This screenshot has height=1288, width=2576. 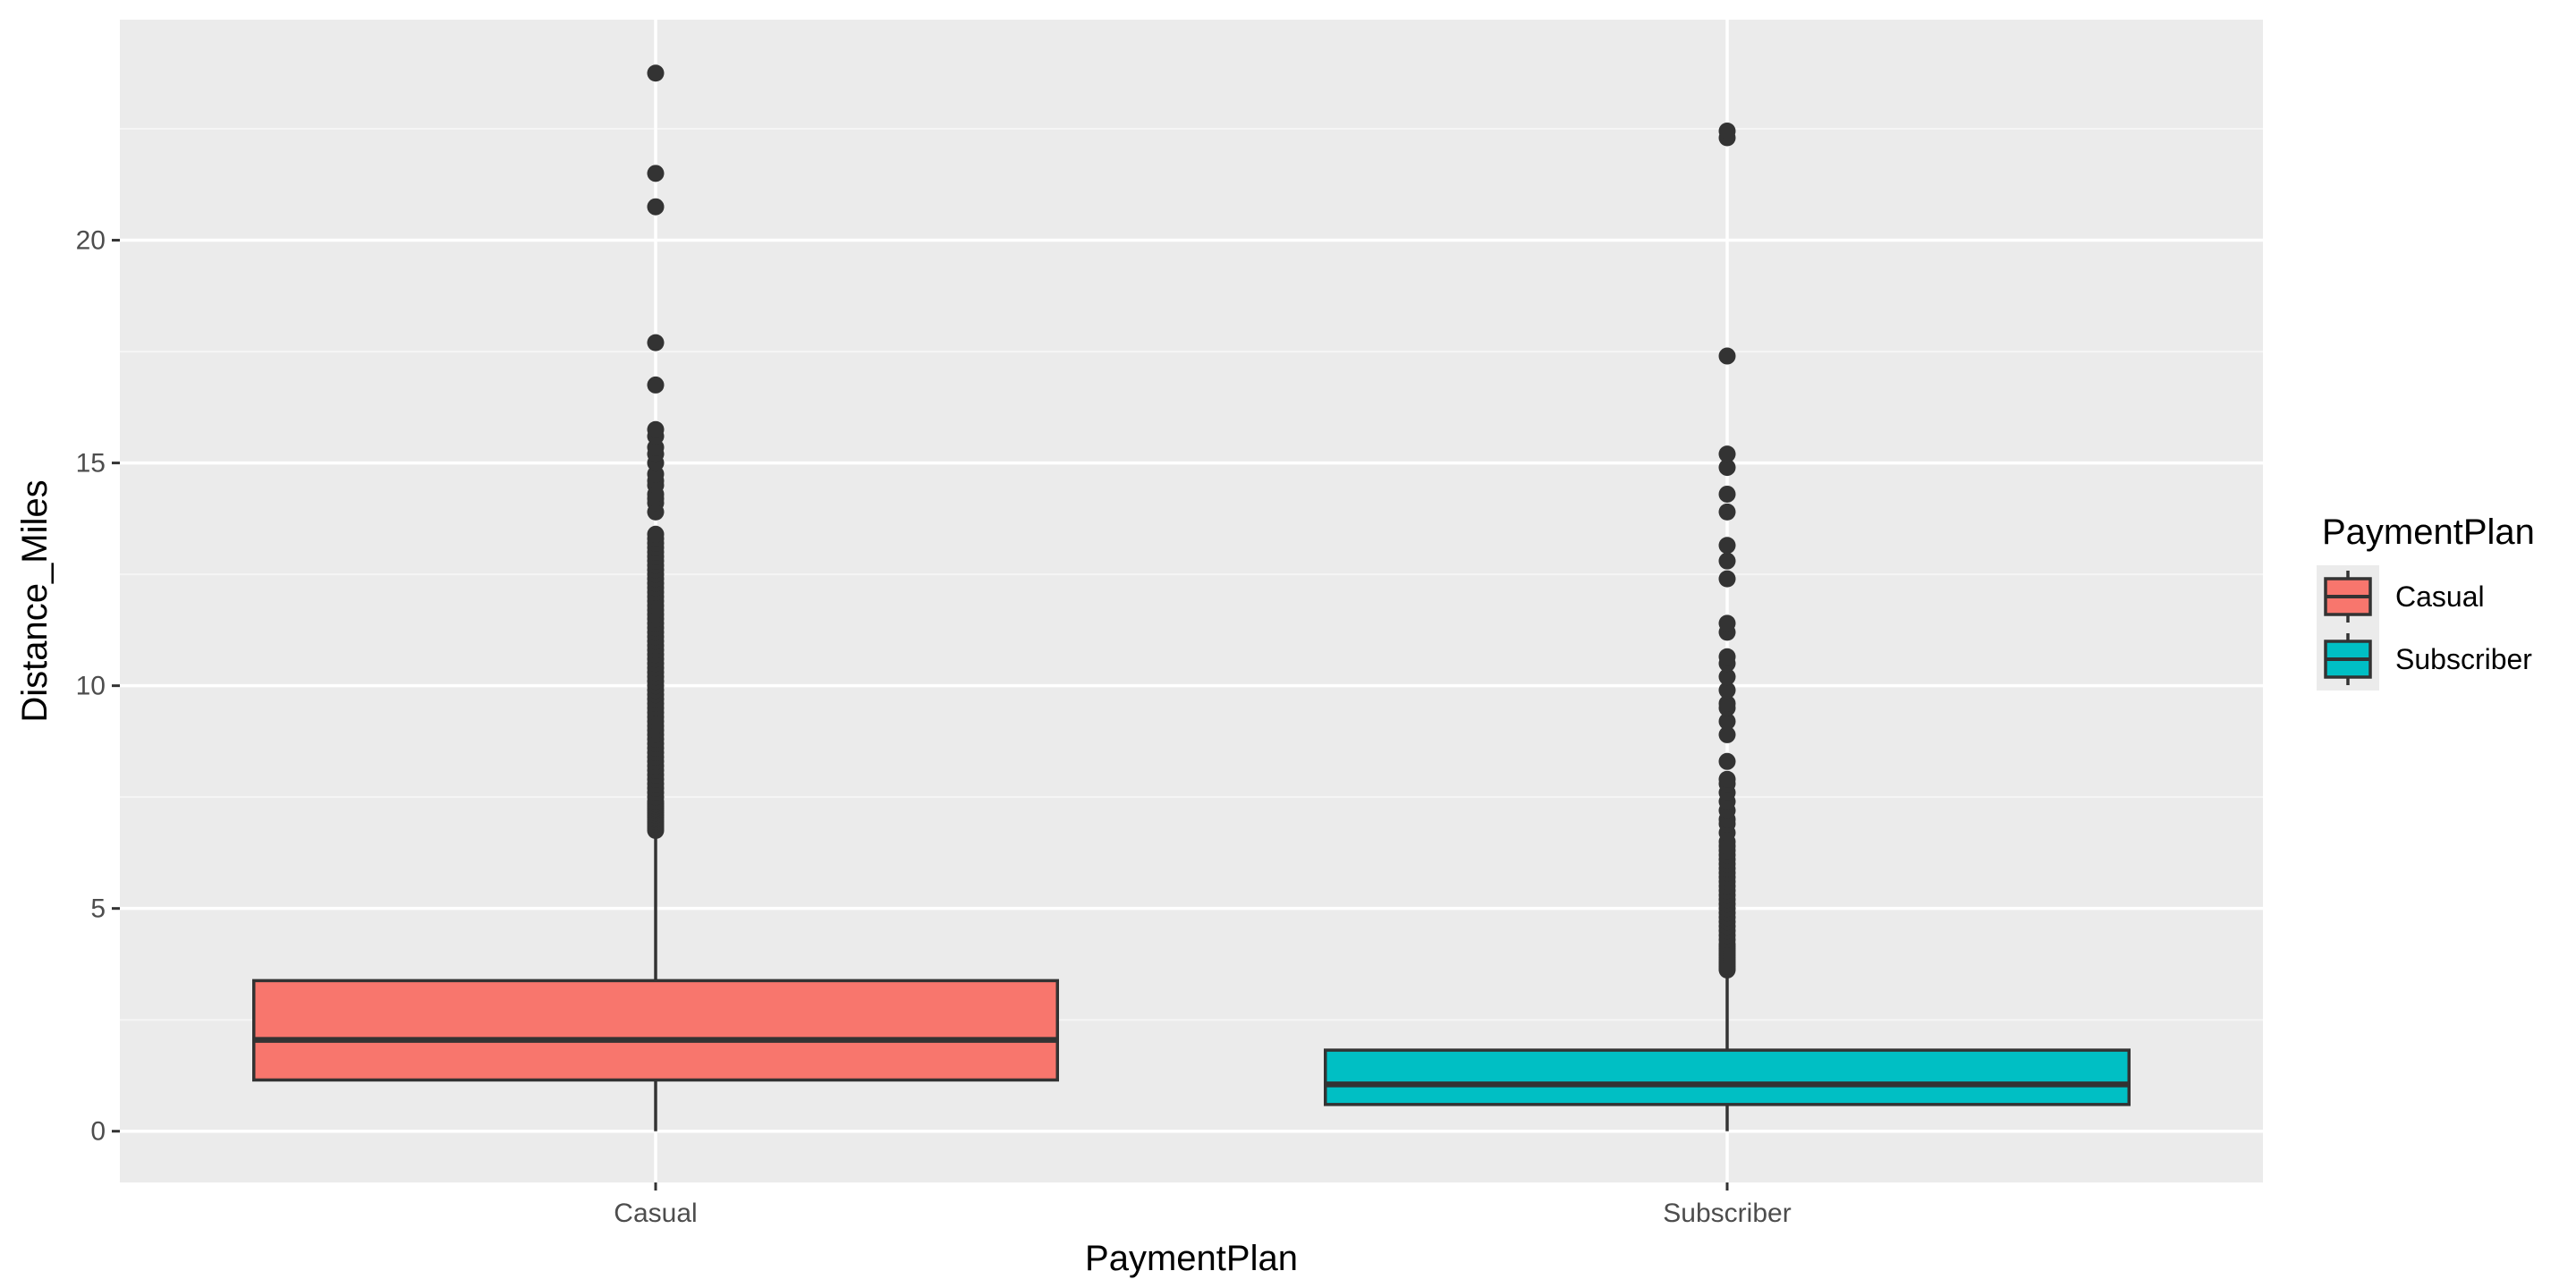 I want to click on y-tick-label: 15, so click(x=91, y=464).